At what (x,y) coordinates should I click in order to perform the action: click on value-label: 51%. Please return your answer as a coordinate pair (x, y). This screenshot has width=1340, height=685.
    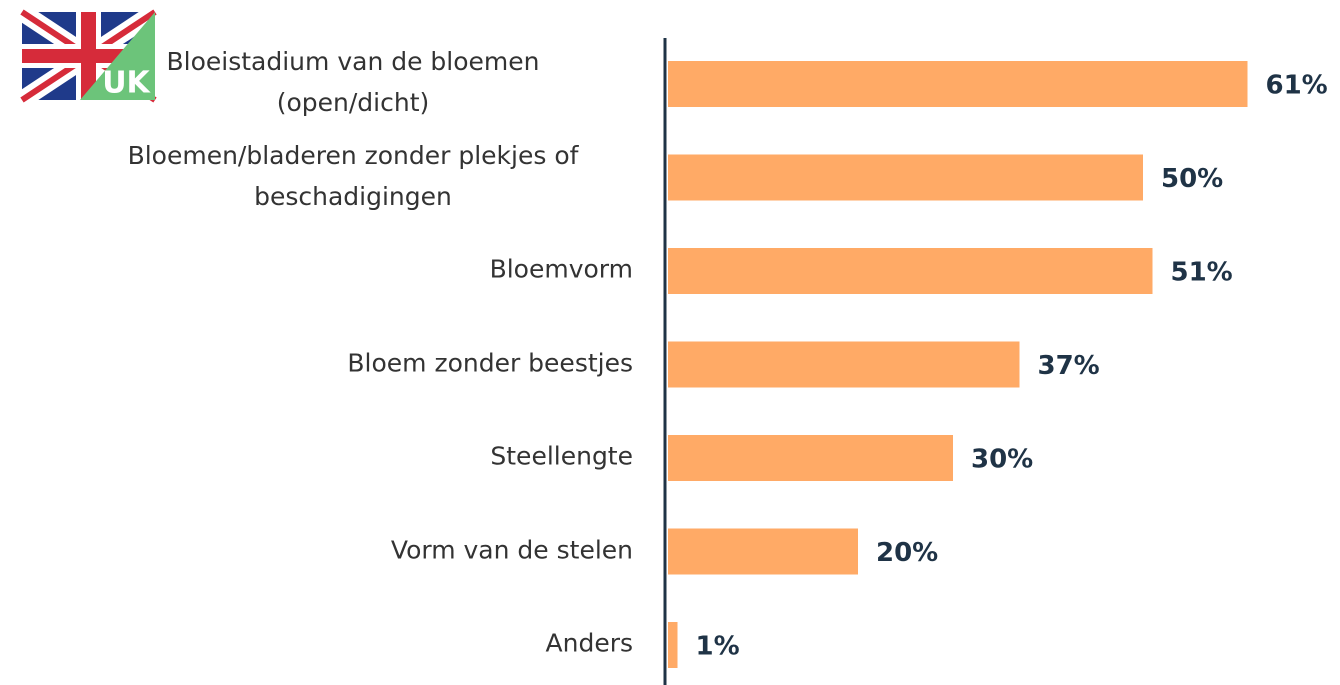
    Looking at the image, I should click on (1202, 273).